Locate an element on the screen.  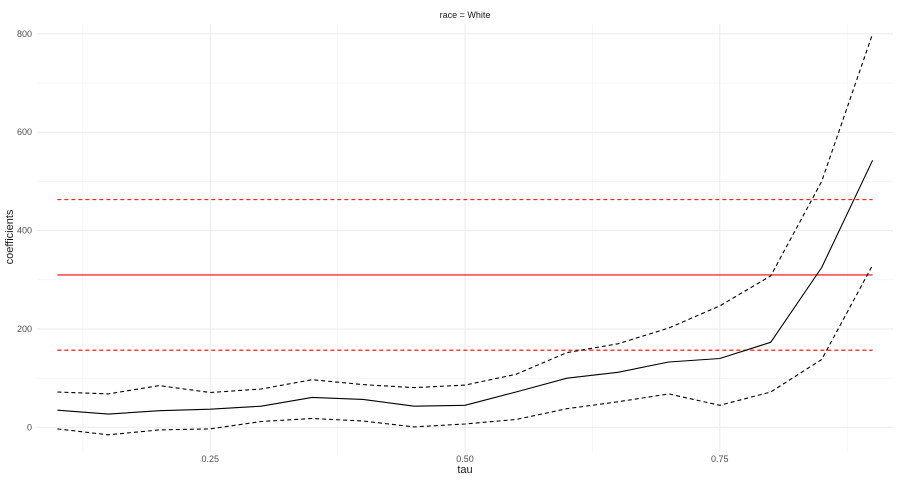
y-tick-label: 0 is located at coordinates (29, 427).